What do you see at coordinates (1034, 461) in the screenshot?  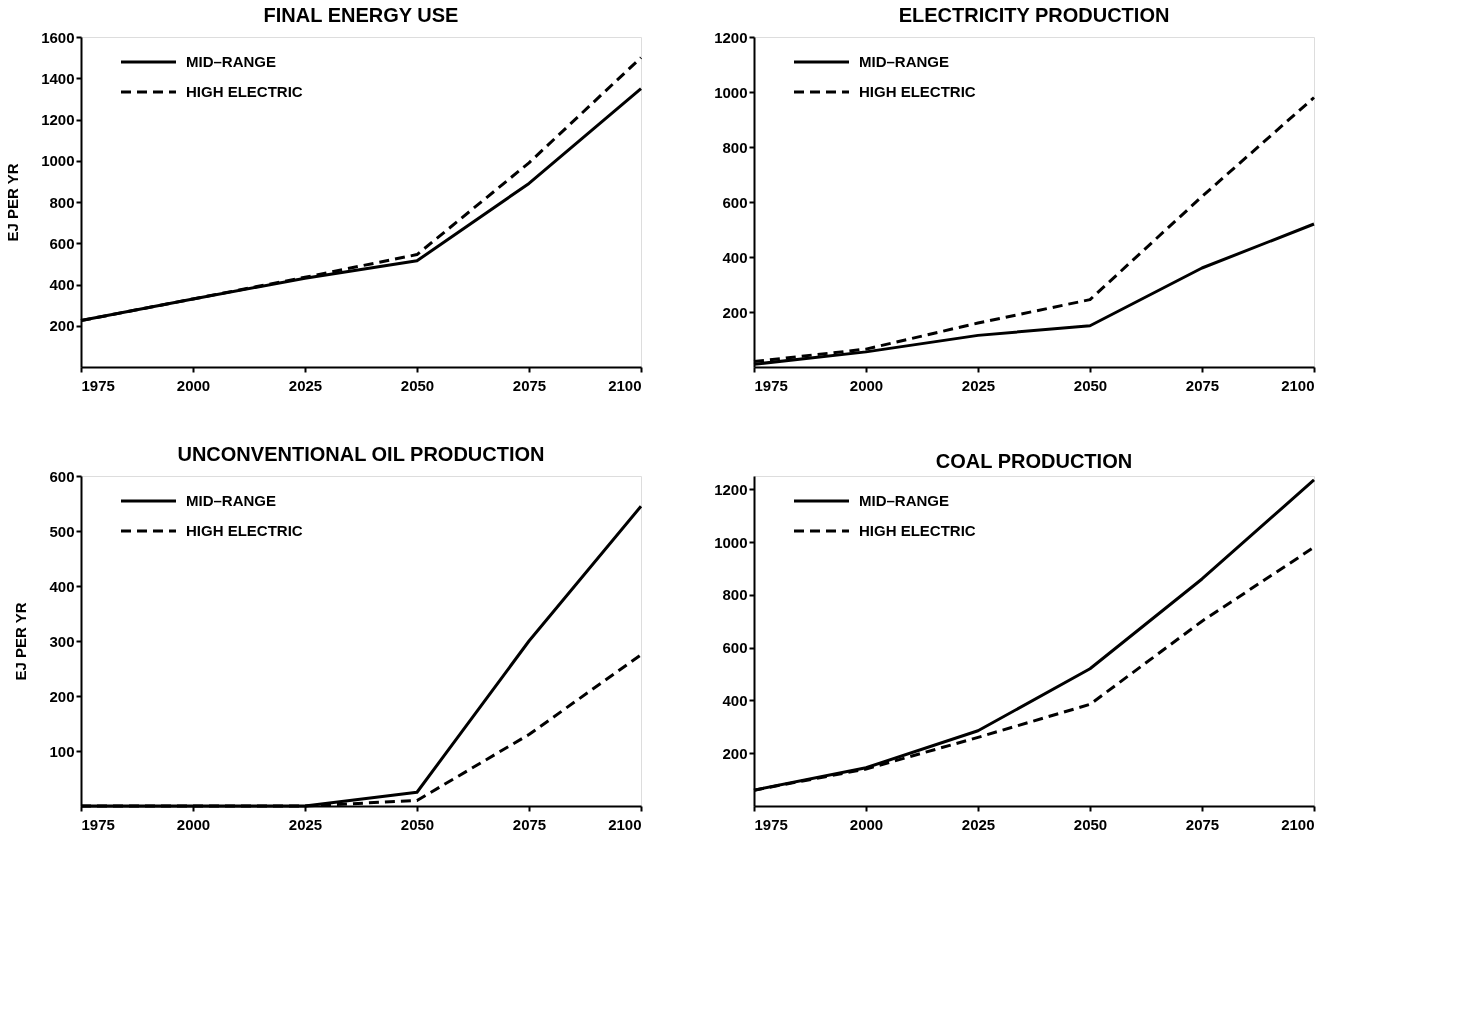 I see `chart-title: COAL PRODUCTION` at bounding box center [1034, 461].